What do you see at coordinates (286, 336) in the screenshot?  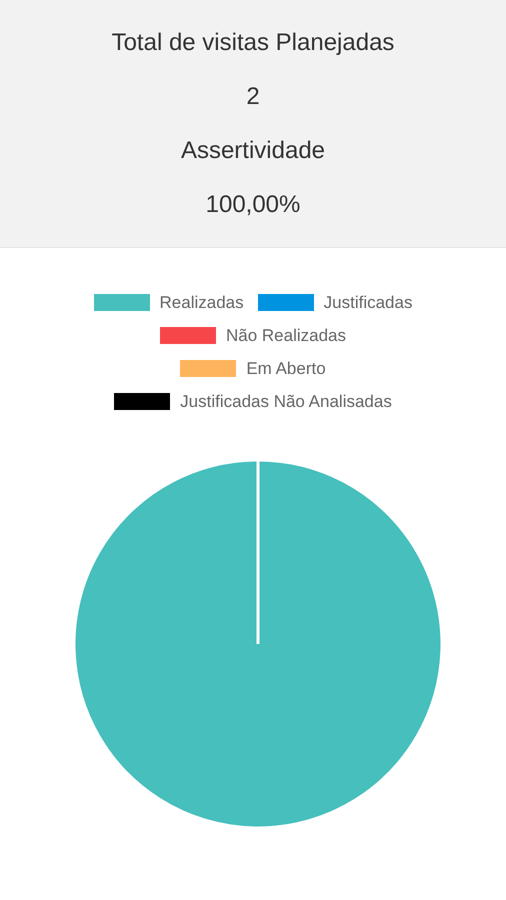 I see `legend-label: Não Realizadas` at bounding box center [286, 336].